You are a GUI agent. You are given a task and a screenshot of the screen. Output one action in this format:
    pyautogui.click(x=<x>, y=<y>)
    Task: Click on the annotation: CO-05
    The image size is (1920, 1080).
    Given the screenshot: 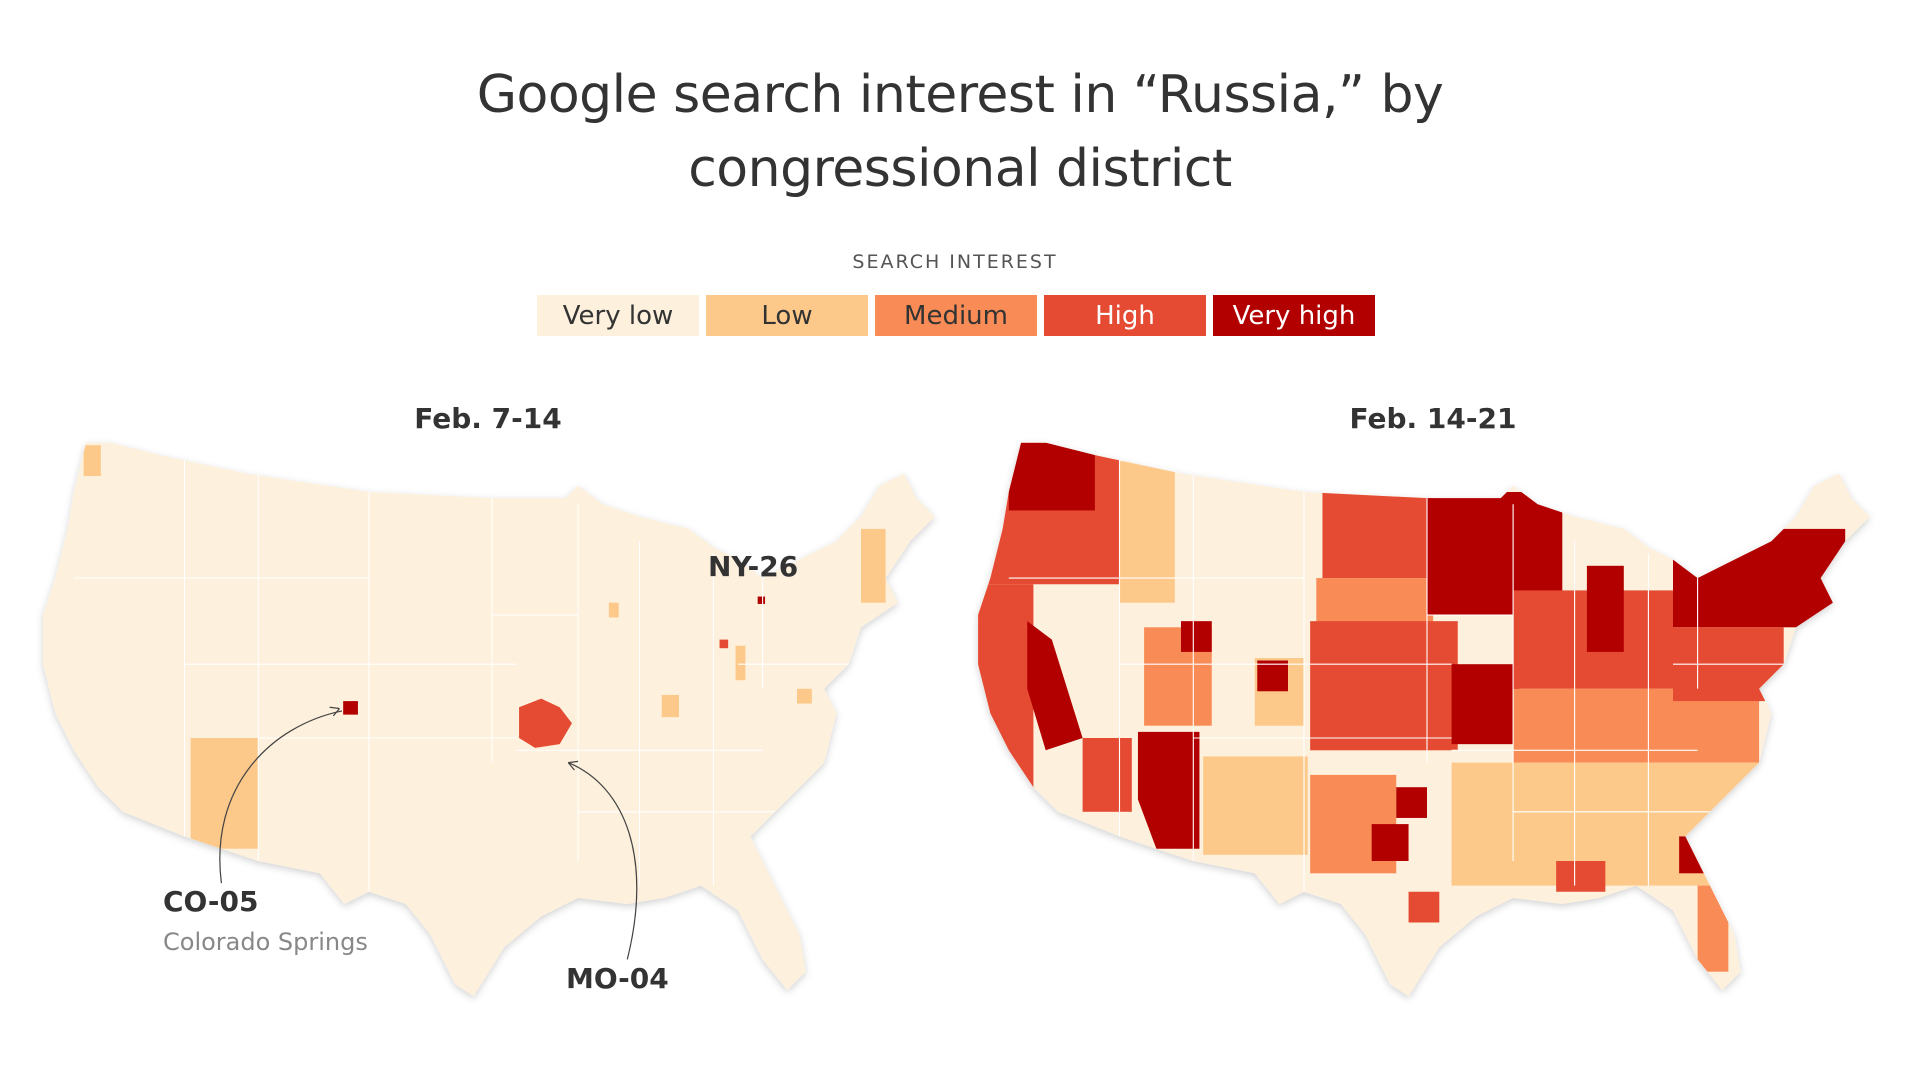 What is the action you would take?
    pyautogui.click(x=210, y=901)
    